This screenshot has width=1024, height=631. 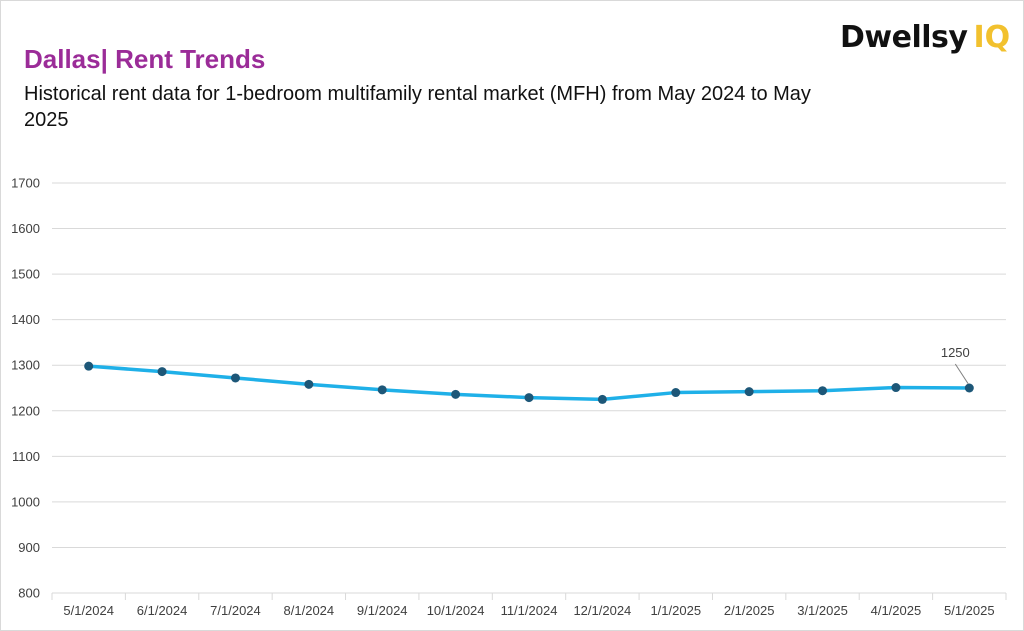 What do you see at coordinates (961, 374) in the screenshot?
I see `annotation-leader` at bounding box center [961, 374].